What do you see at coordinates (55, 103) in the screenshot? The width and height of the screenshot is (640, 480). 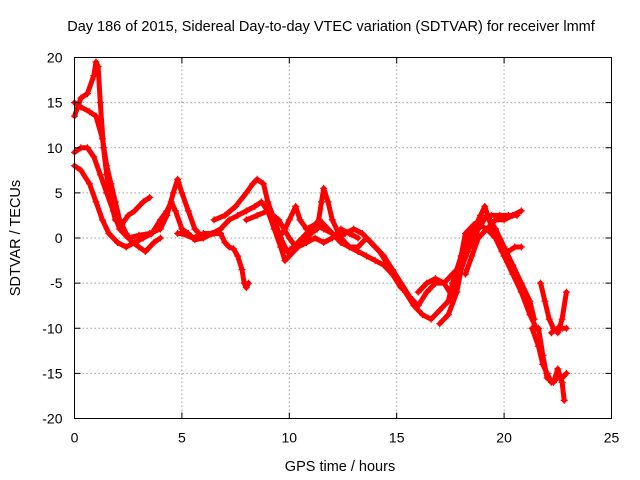 I see `y-tick-label: 15` at bounding box center [55, 103].